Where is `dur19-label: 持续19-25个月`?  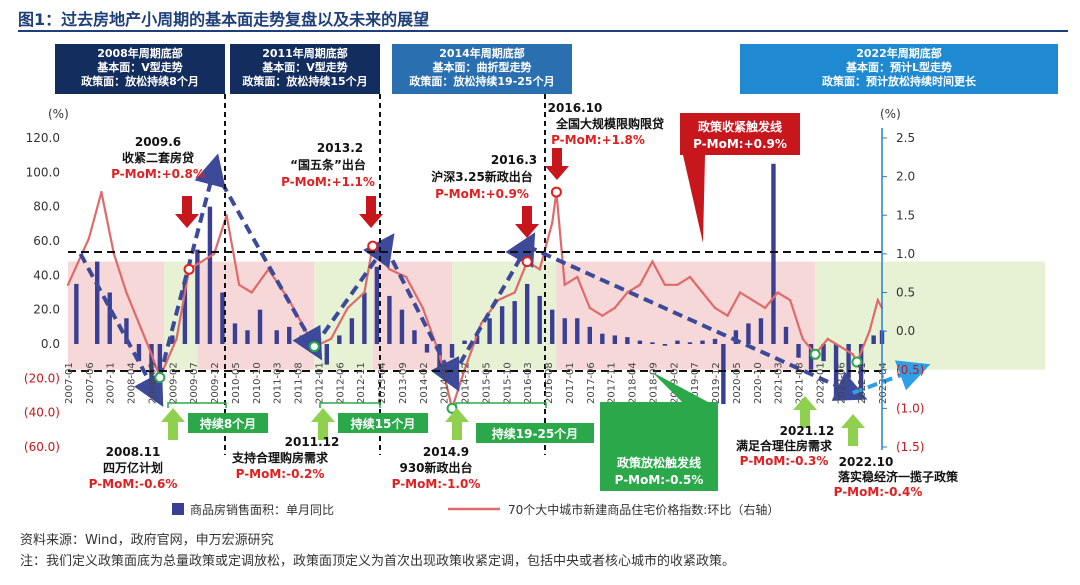 dur19-label: 持续19-25个月 is located at coordinates (535, 433).